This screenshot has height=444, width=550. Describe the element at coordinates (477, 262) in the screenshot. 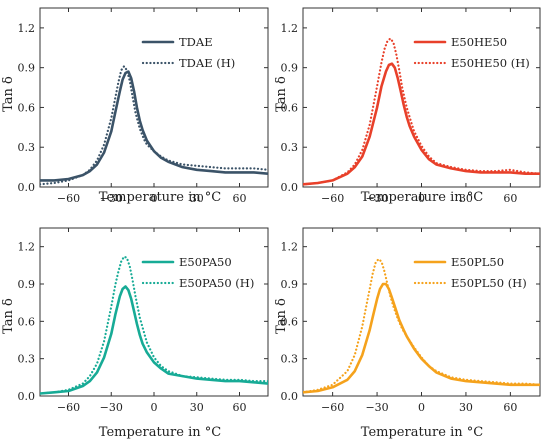

I see `legend-label-e50pl50: E50PL50` at that location.